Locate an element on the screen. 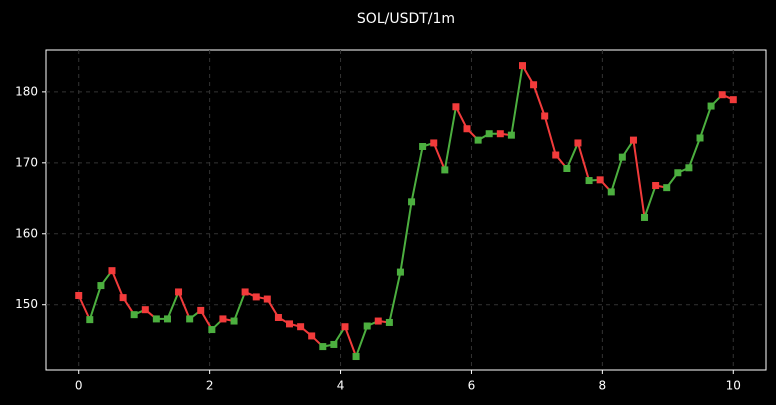  x-tick-label: 6 is located at coordinates (472, 386).